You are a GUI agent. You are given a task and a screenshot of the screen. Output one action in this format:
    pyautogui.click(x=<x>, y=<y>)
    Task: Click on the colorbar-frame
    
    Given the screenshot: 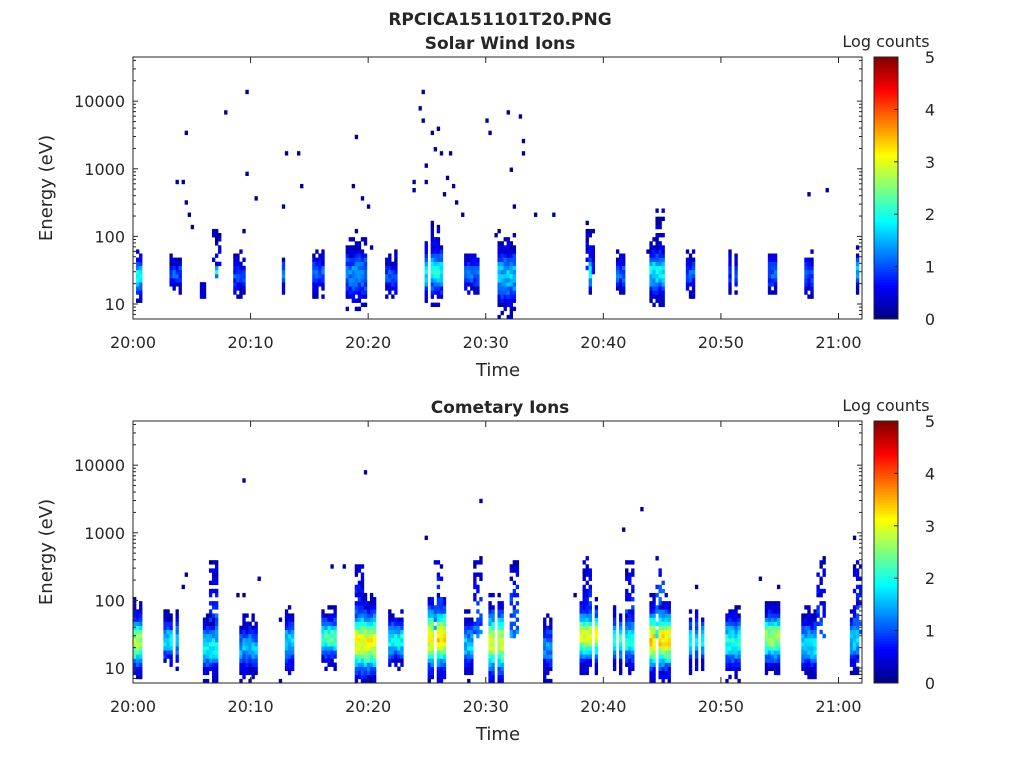 What is the action you would take?
    pyautogui.click(x=886, y=188)
    